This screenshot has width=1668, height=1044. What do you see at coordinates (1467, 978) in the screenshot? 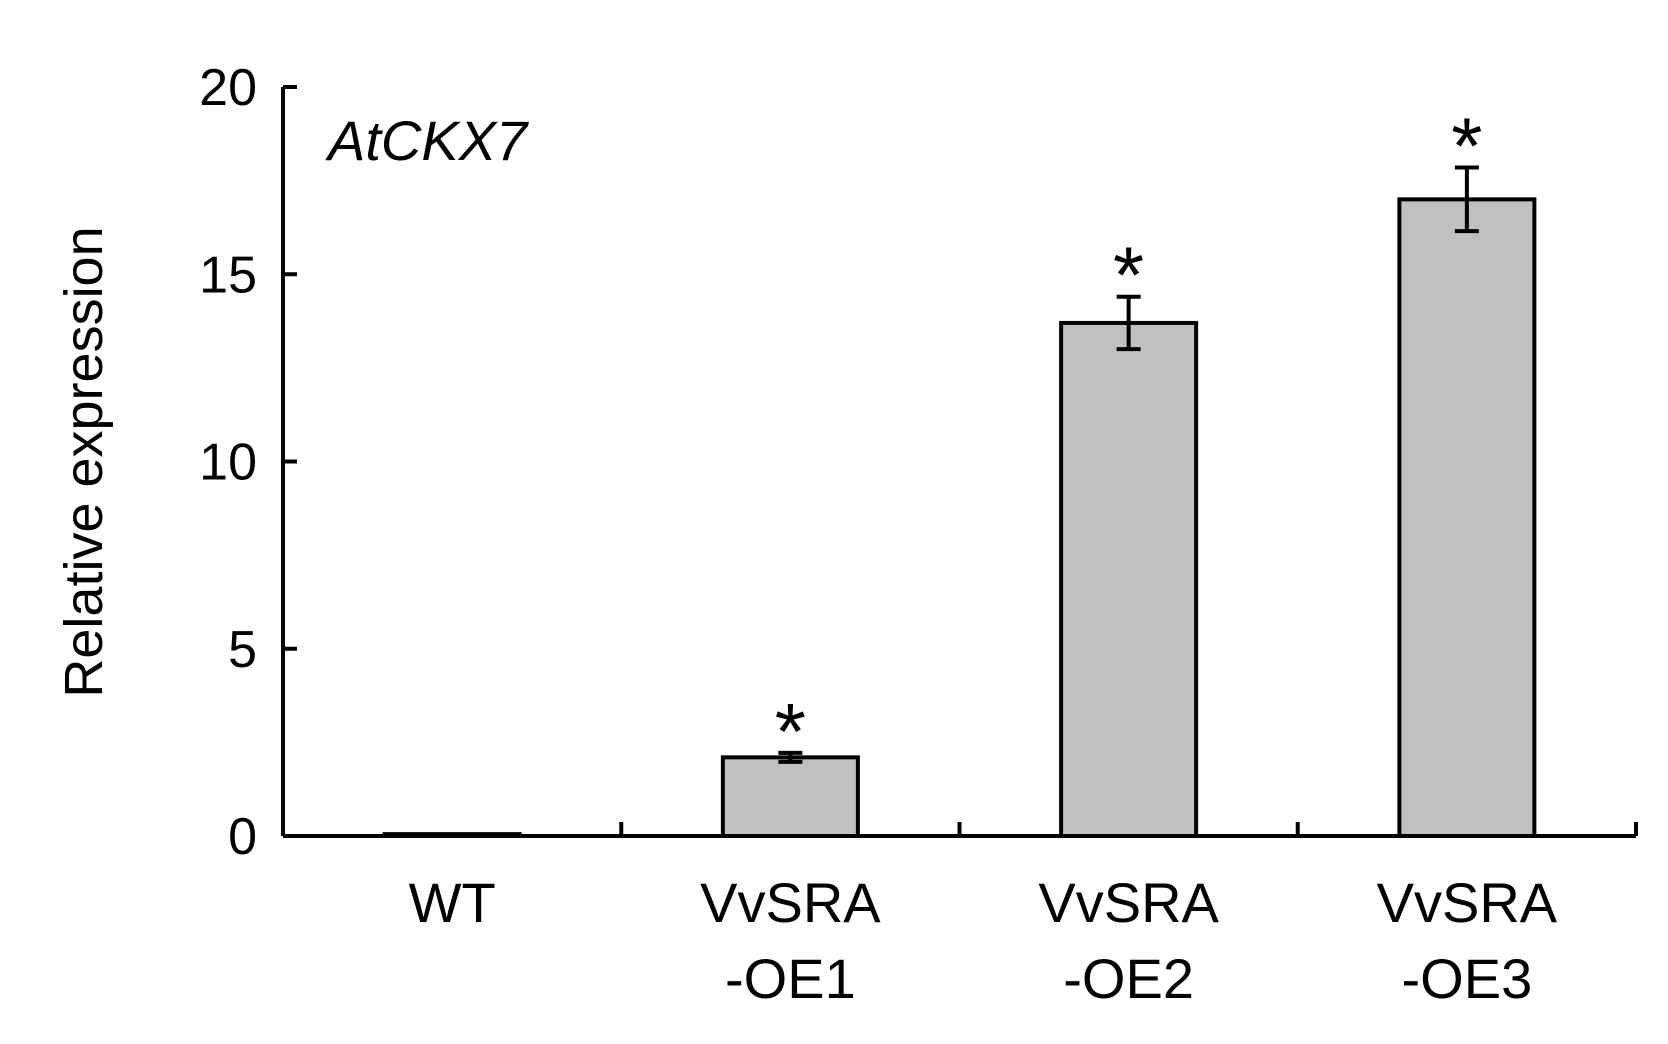
I see `x-tick-label-line2: -OE3` at bounding box center [1467, 978].